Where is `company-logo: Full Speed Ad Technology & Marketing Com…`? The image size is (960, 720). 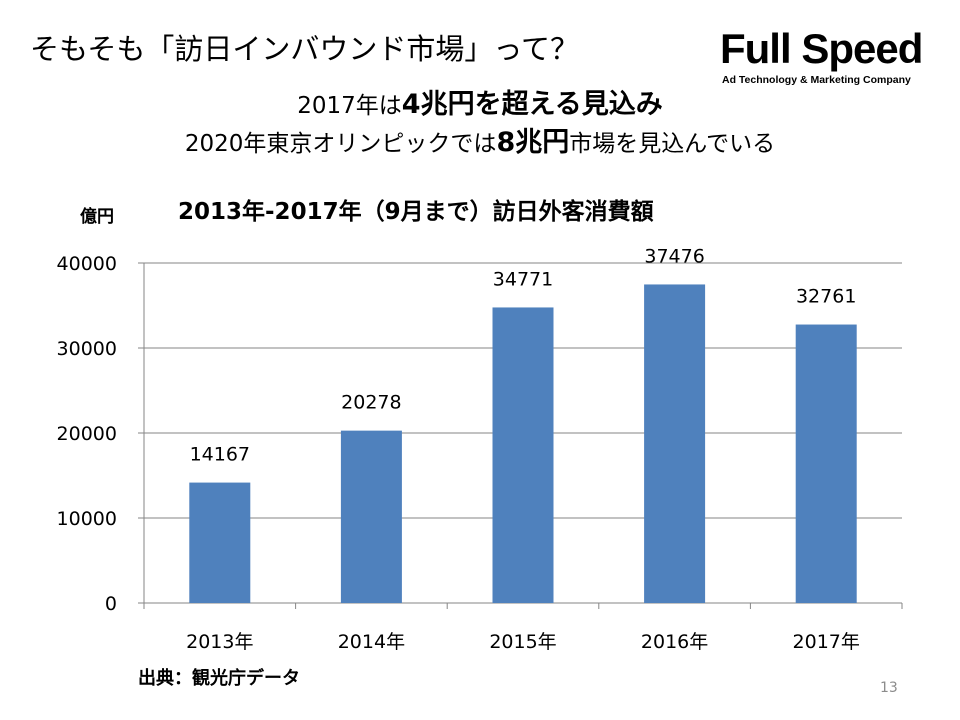 company-logo: Full Speed Ad Technology & Marketing Com… is located at coordinates (827, 56).